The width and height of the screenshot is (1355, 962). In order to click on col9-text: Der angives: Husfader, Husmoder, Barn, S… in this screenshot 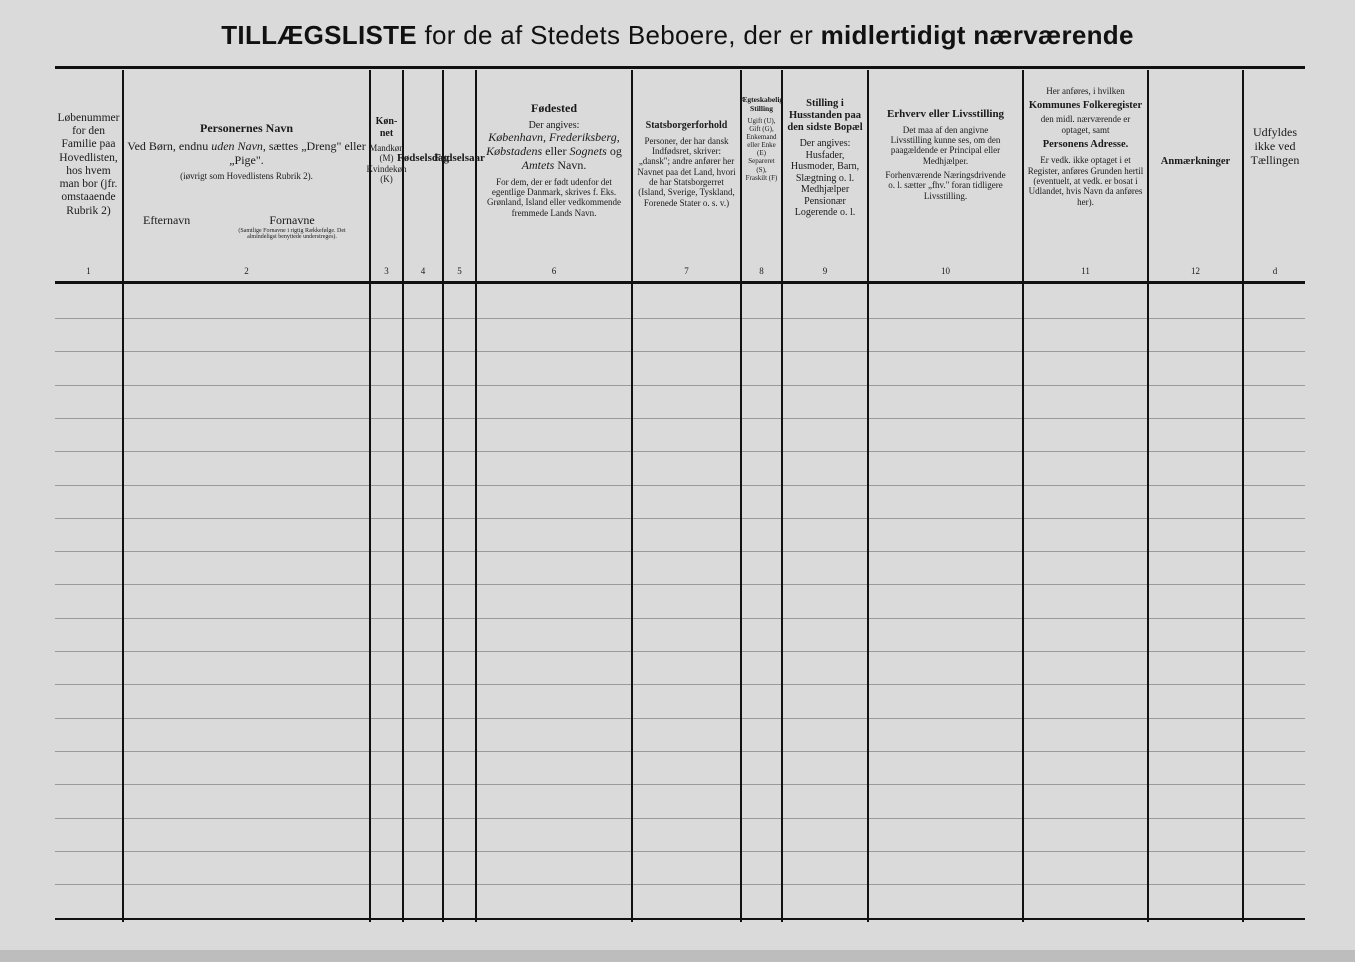, I will do `click(825, 178)`.